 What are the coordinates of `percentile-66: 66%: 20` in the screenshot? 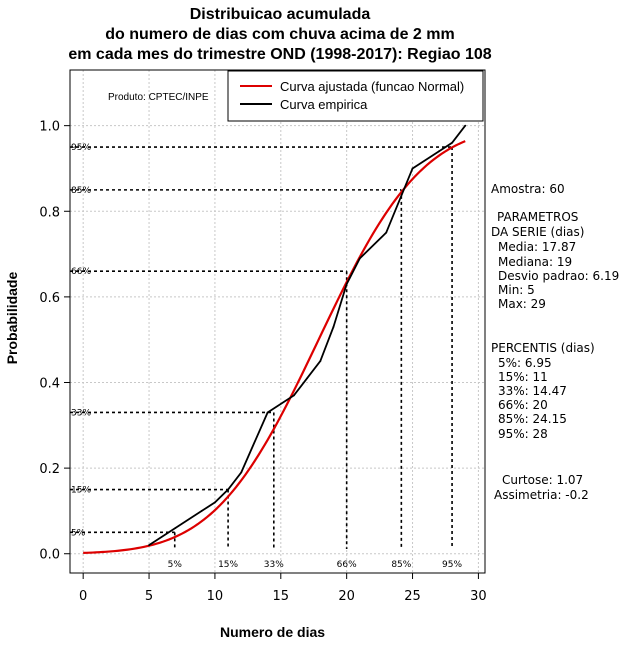 It's located at (523, 405).